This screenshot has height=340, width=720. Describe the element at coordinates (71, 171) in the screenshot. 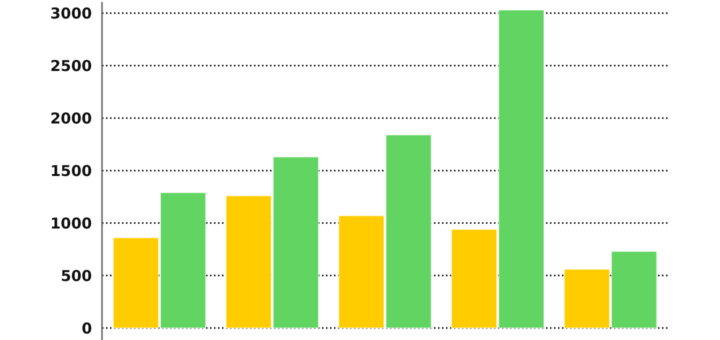

I see `y-tick-label: 1500` at that location.